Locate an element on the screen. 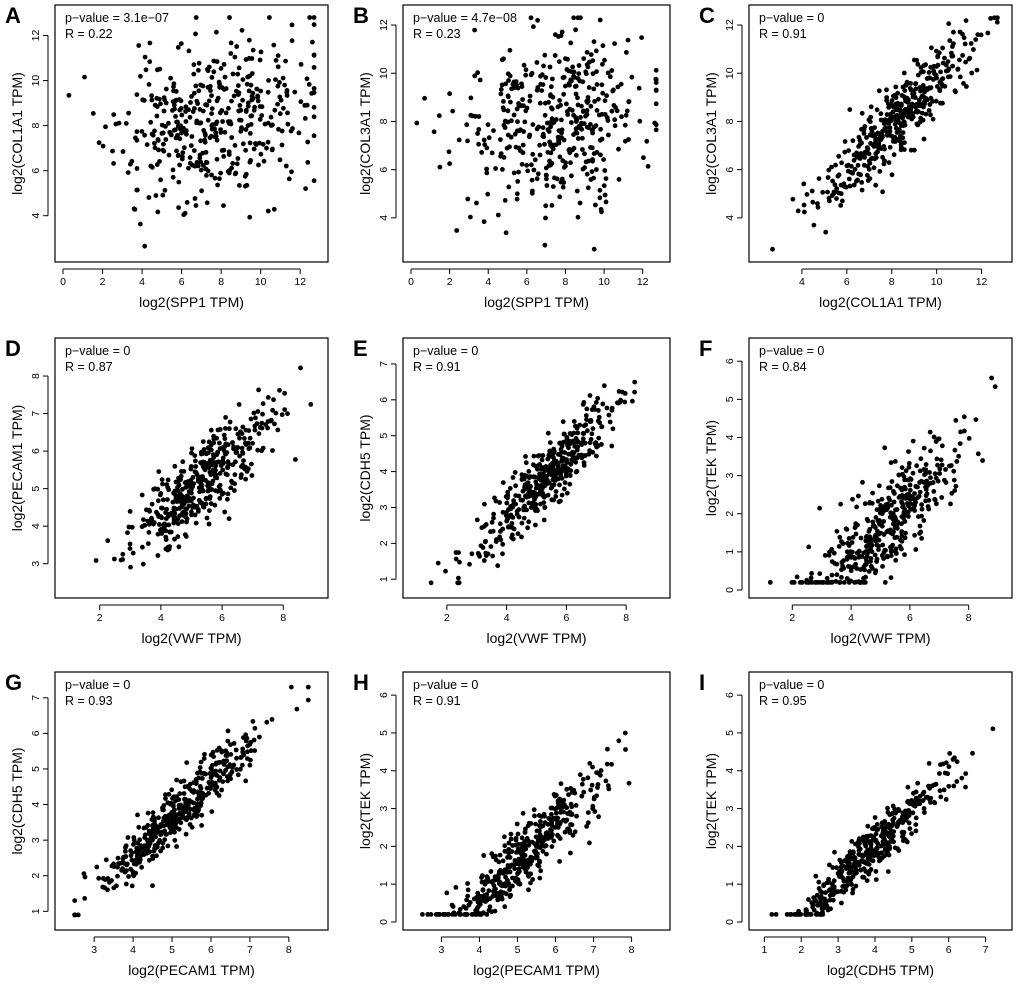  y-tick-label: 6 is located at coordinates (730, 361).